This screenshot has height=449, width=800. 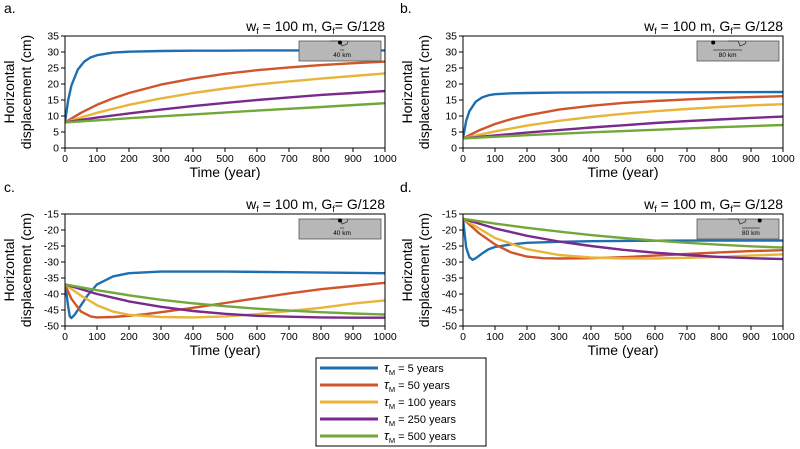 I want to click on legend-value: = 50 years, so click(x=422, y=386).